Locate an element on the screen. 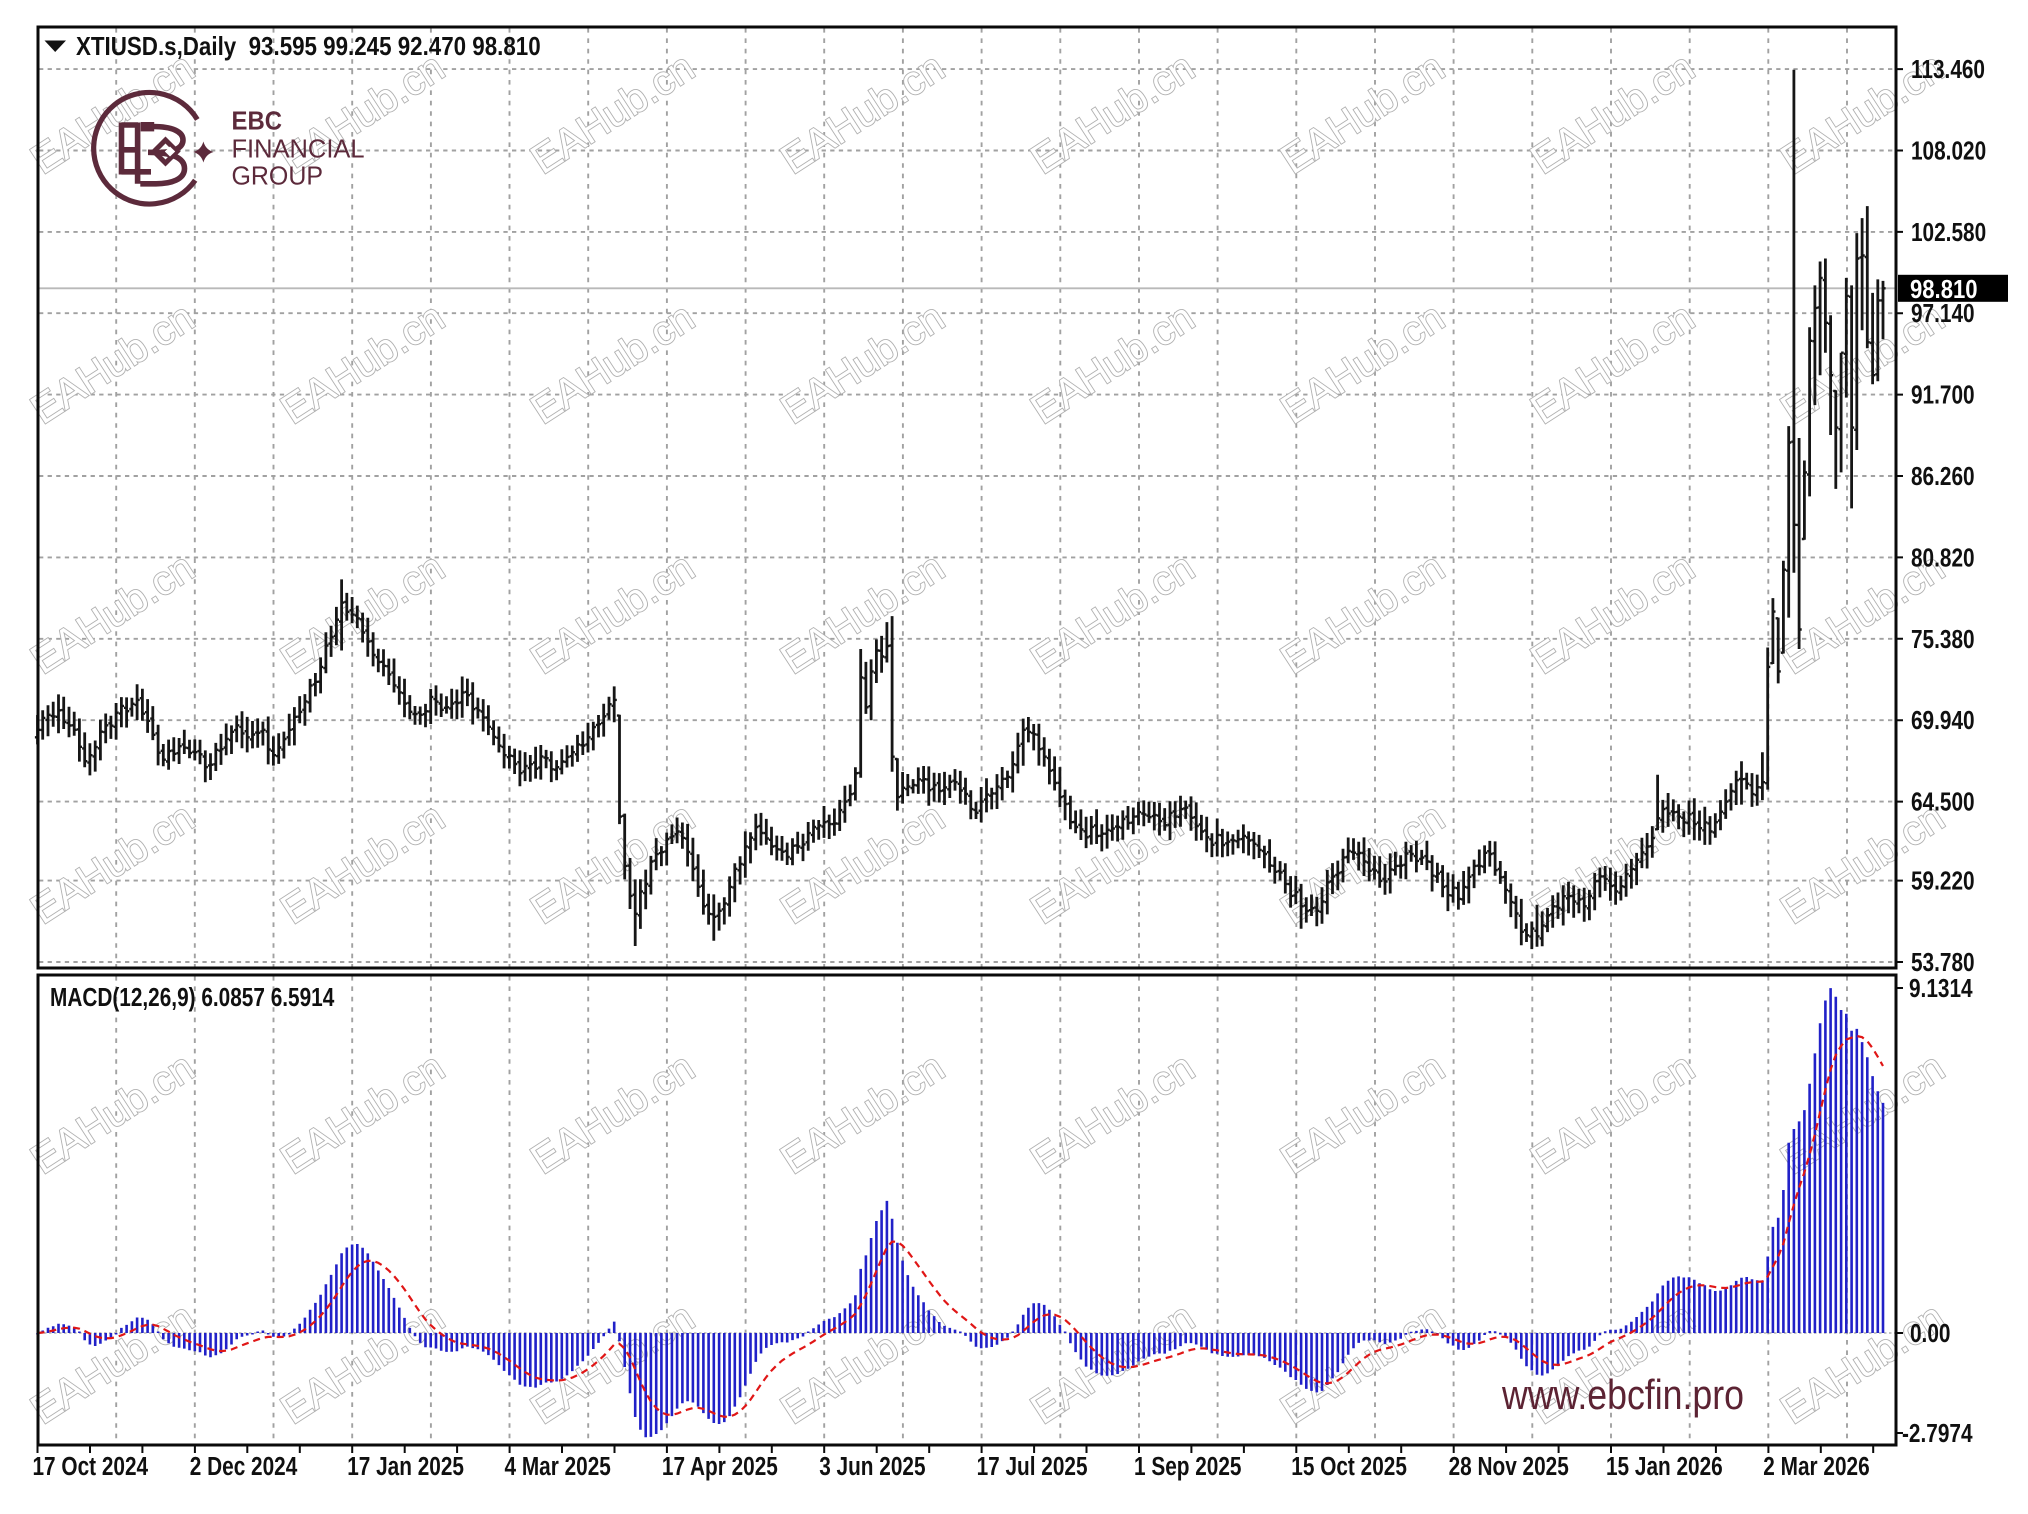 The height and width of the screenshot is (1514, 2028). svg-text: 0.00 is located at coordinates (1930, 1333).